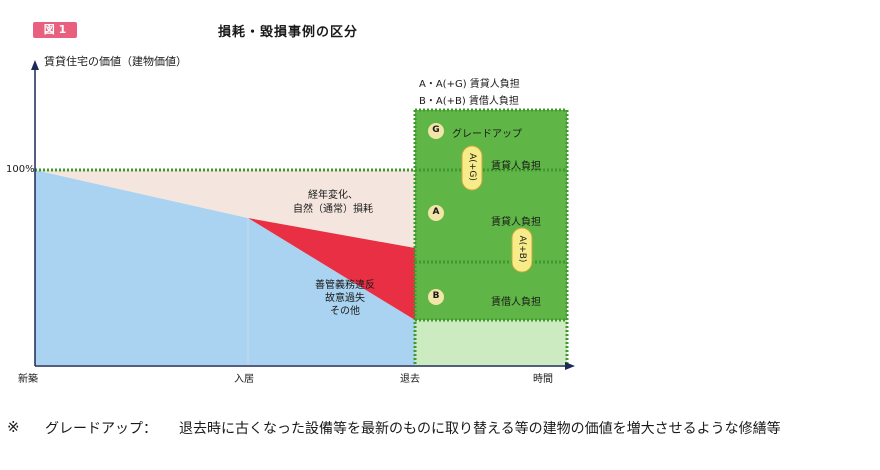 Image resolution: width=880 pixels, height=470 pixels. I want to click on bracket-a-plus-b-label: A(+B), so click(522, 249).